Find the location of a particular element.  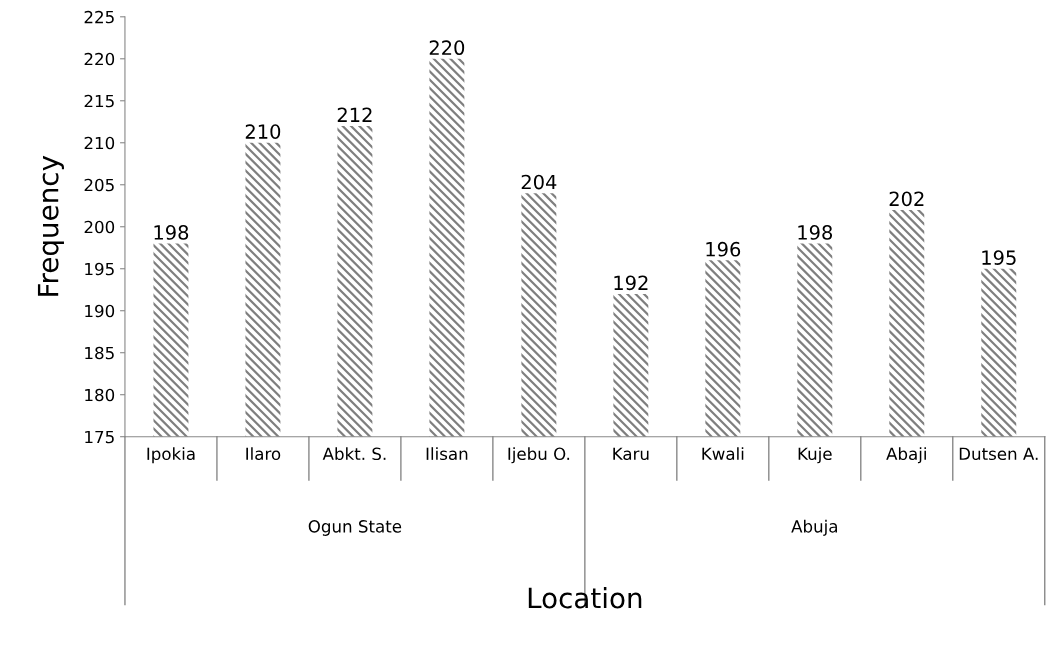

data-label: 202 is located at coordinates (906, 199).